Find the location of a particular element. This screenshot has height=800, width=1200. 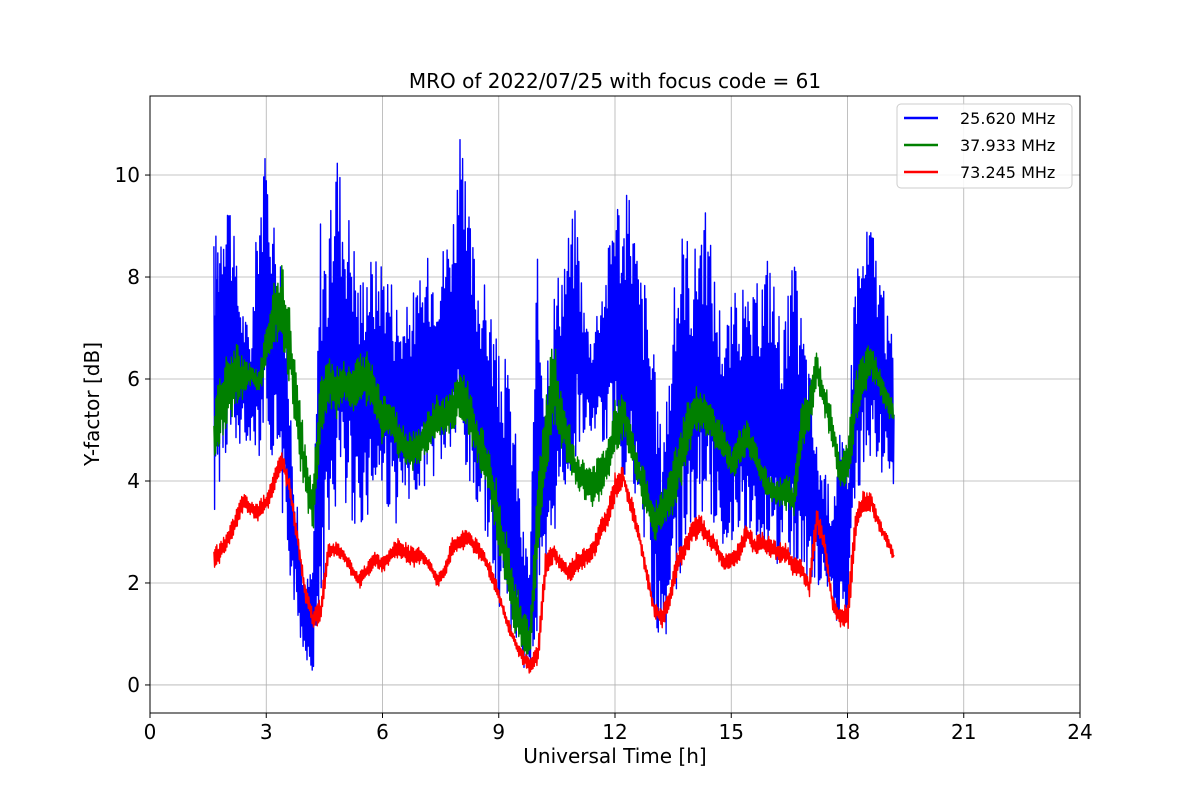

x-tick-label: 0 is located at coordinates (150, 732).